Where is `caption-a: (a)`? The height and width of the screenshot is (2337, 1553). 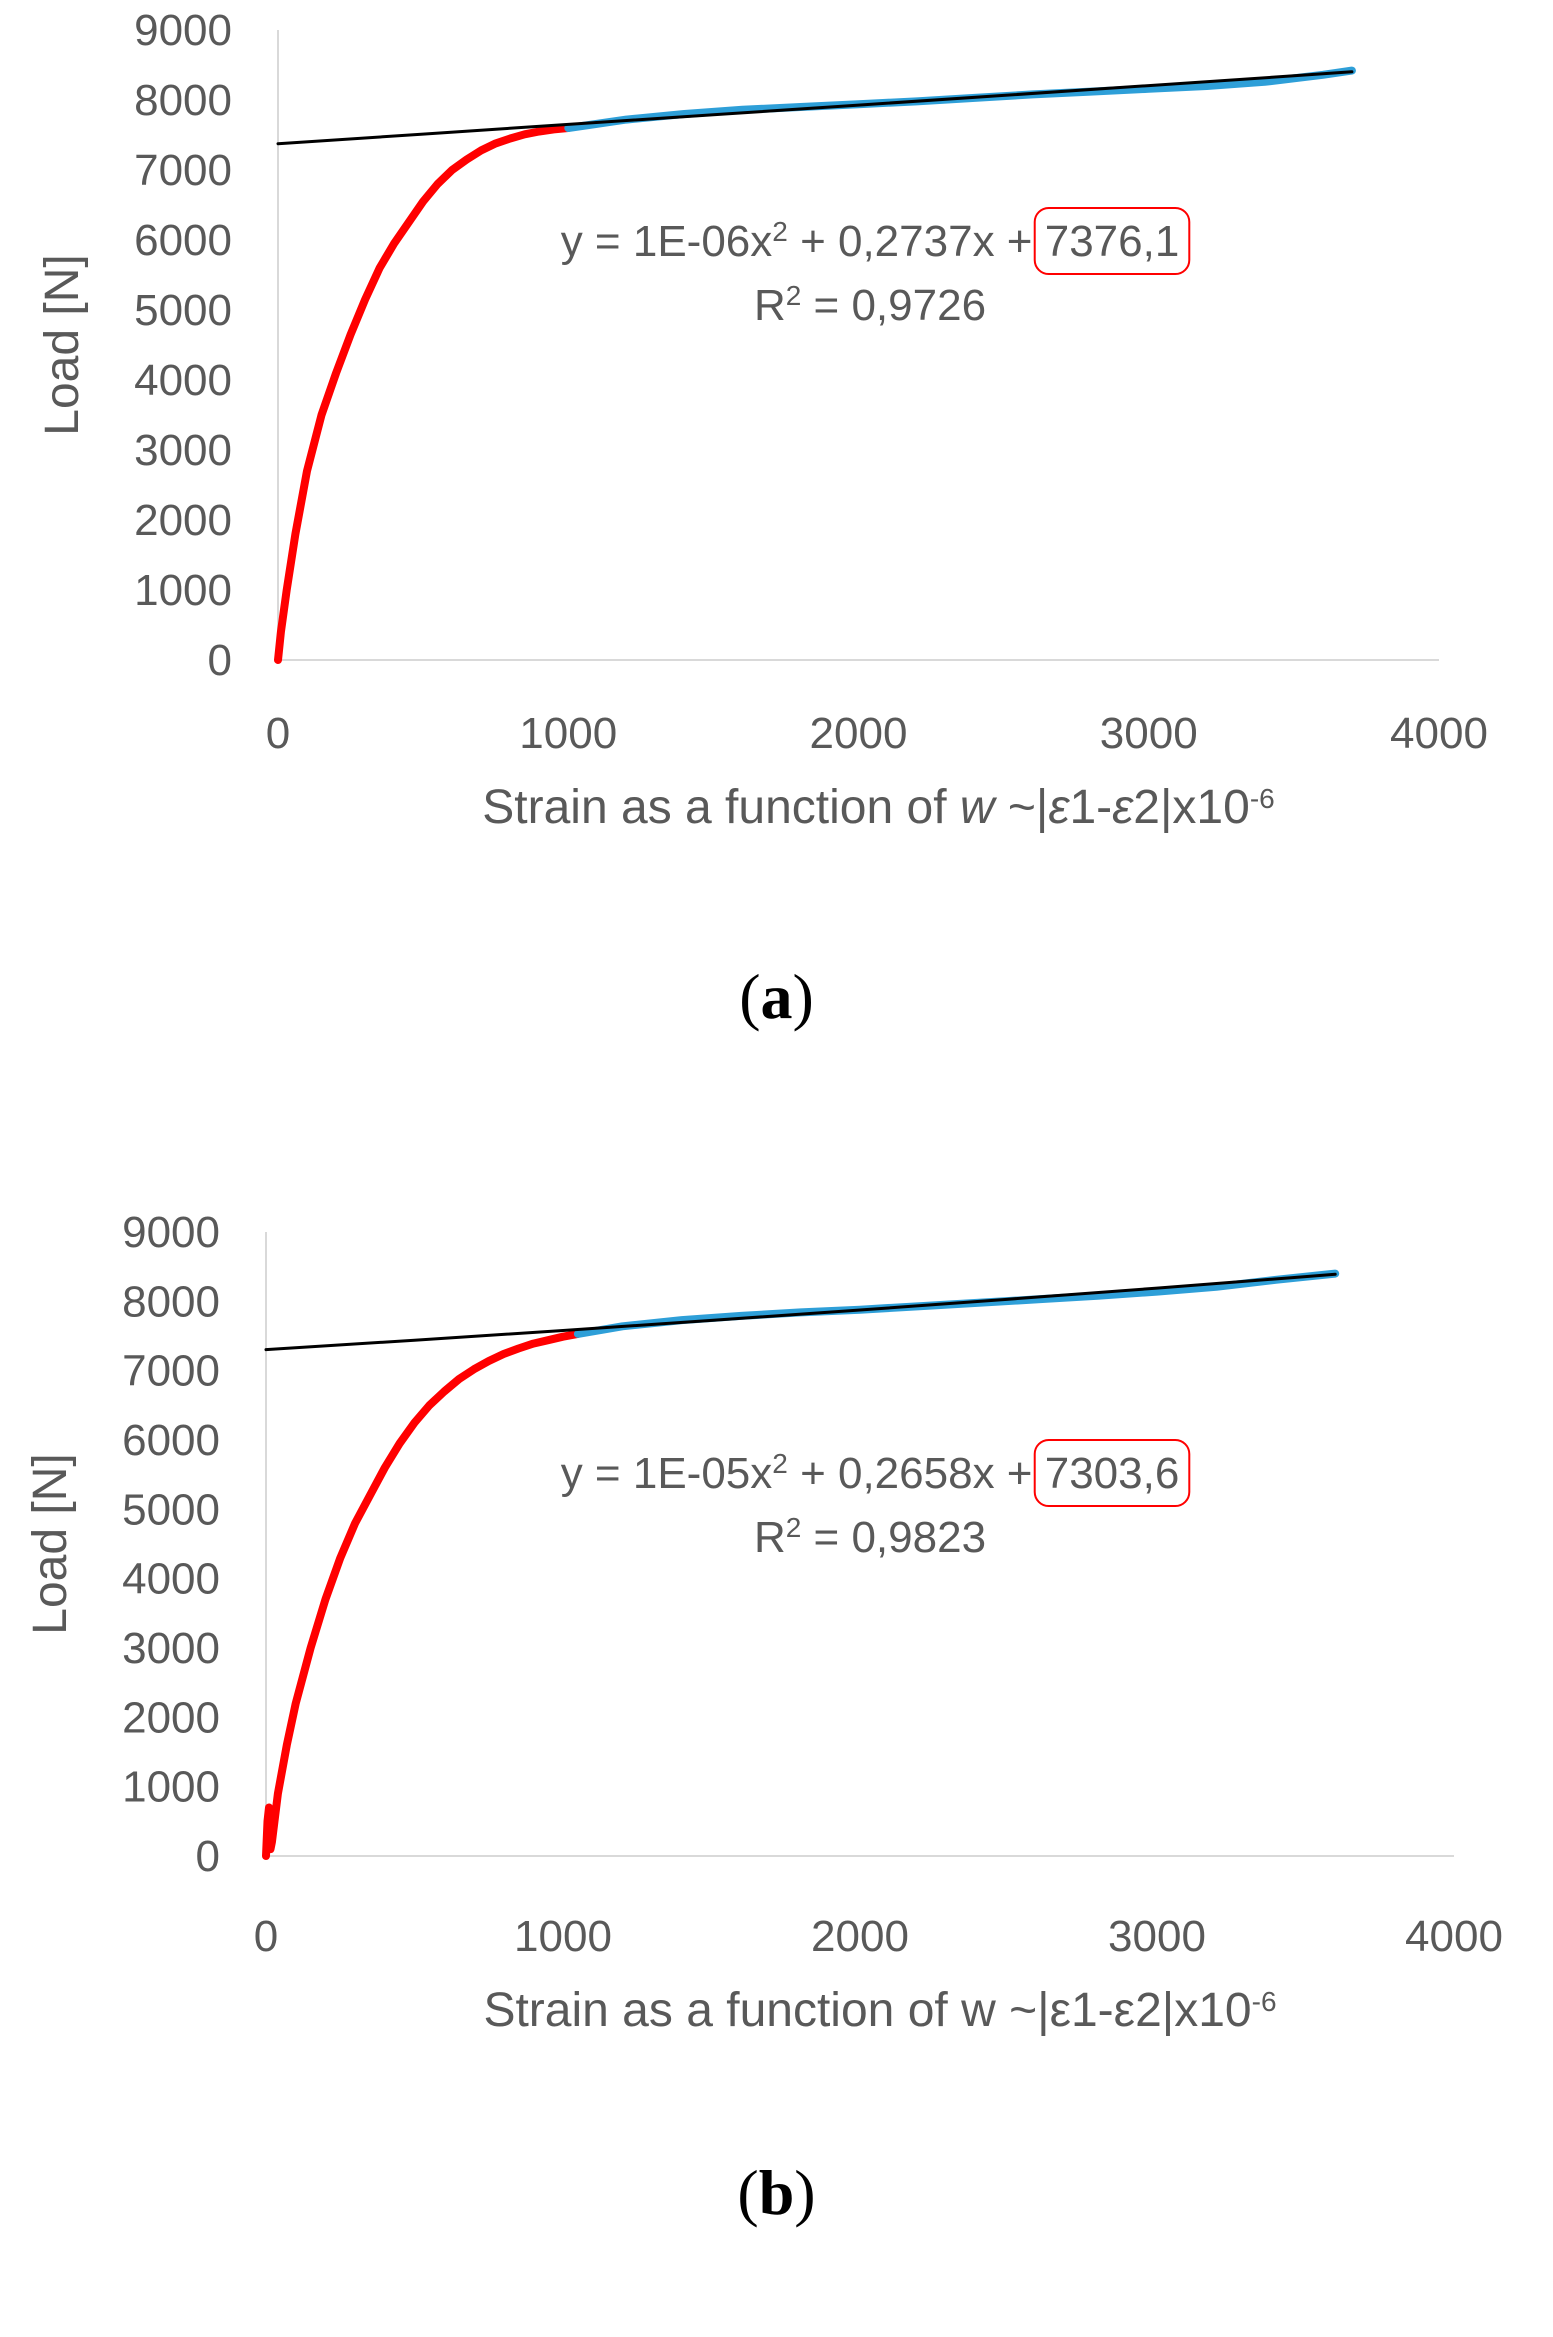
caption-a: (a) is located at coordinates (776, 996).